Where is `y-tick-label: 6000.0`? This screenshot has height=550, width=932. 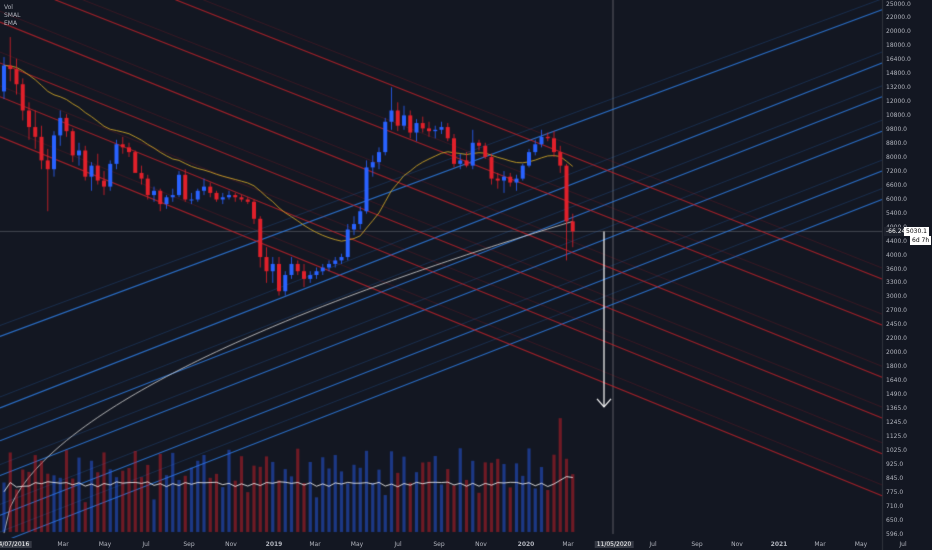
y-tick-label: 6000.0 is located at coordinates (896, 199).